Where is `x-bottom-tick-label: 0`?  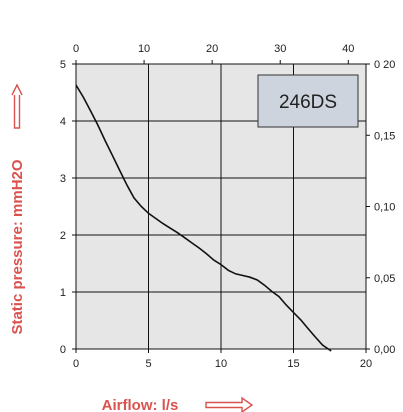 x-bottom-tick-label: 0 is located at coordinates (76, 364).